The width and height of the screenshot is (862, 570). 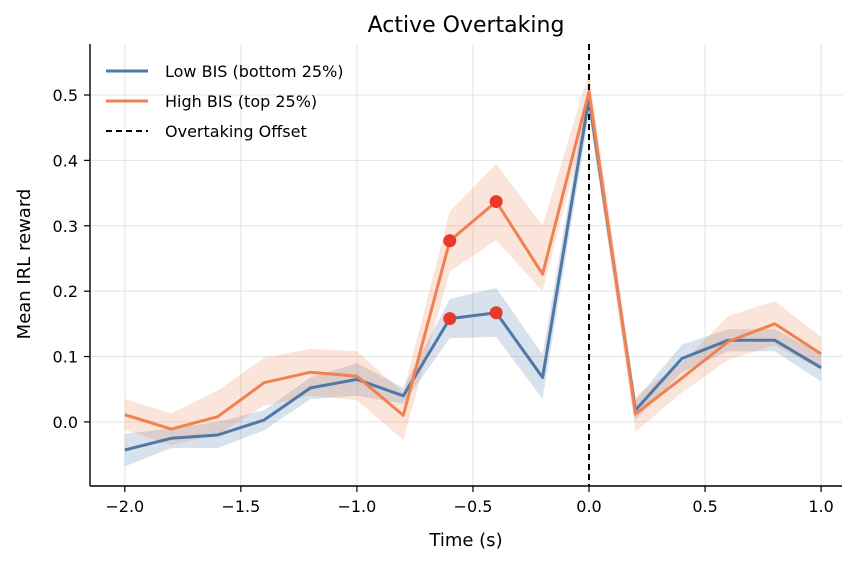 I want to click on x-axis-label: Time (s), so click(x=465, y=540).